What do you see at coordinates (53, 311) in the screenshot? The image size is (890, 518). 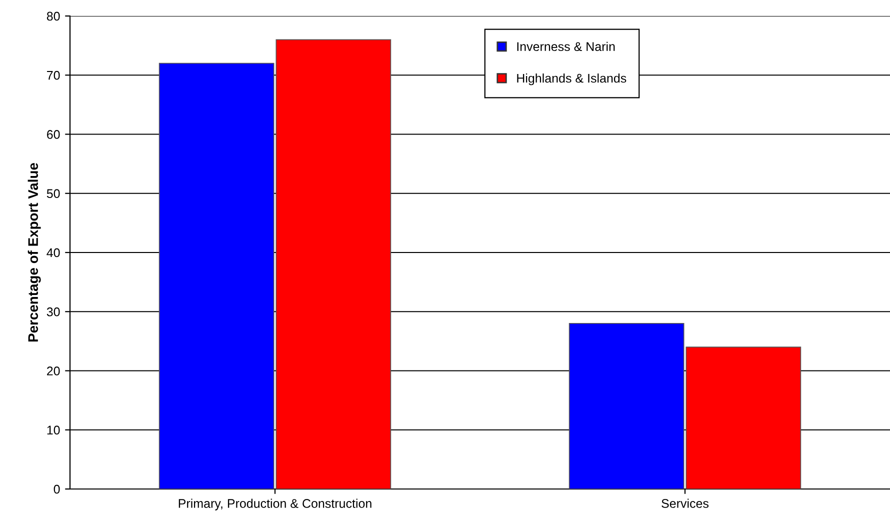 I see `y-tick-label: 30` at bounding box center [53, 311].